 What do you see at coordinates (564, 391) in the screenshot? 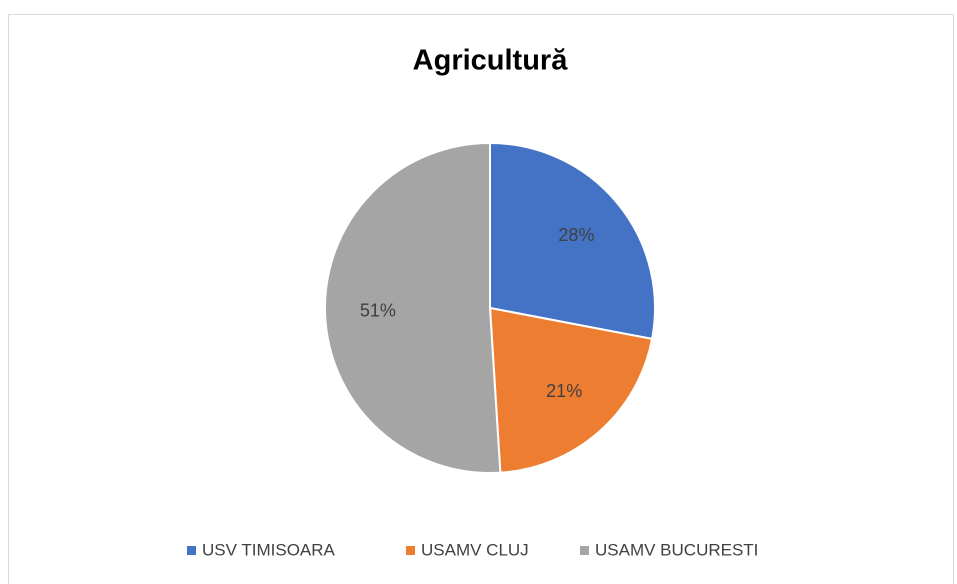
I see `data-label: 21%` at bounding box center [564, 391].